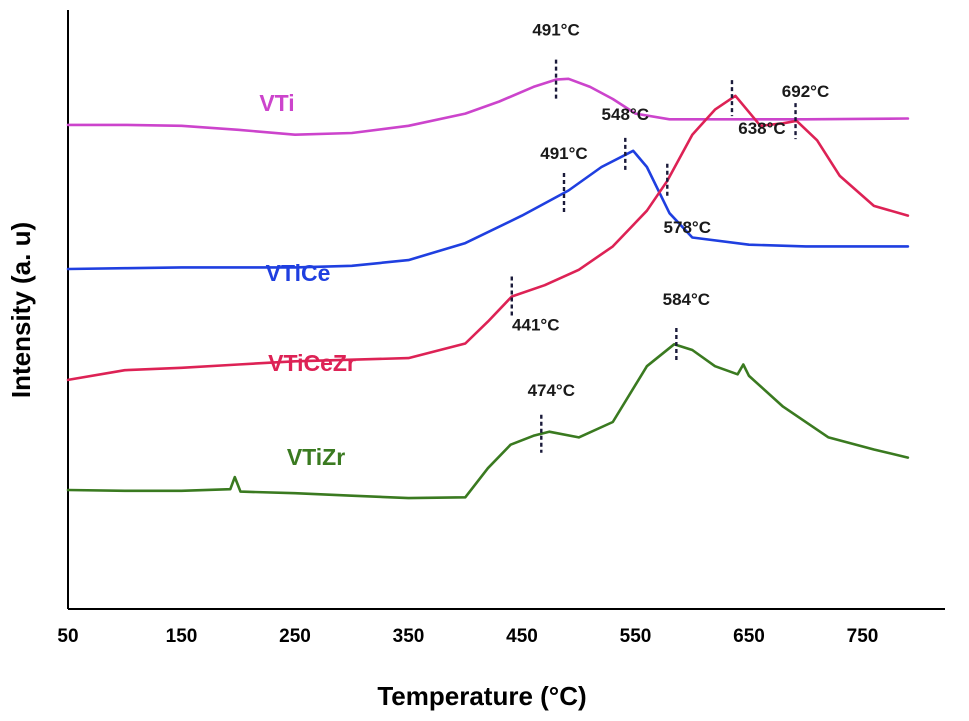 The image size is (969, 721). What do you see at coordinates (863, 636) in the screenshot?
I see `x-tick-label-750: 750` at bounding box center [863, 636].